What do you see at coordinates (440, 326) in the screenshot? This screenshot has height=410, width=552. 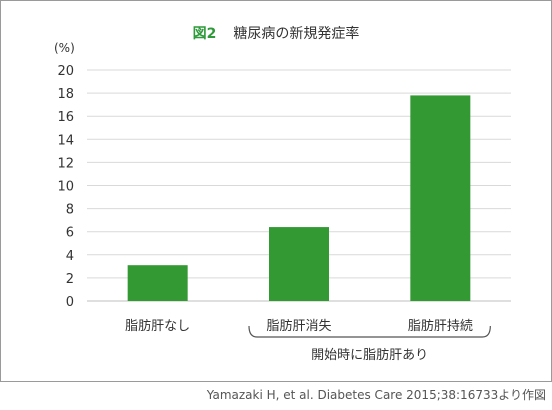 I see `x-category-label: 脂肪肝持続` at bounding box center [440, 326].